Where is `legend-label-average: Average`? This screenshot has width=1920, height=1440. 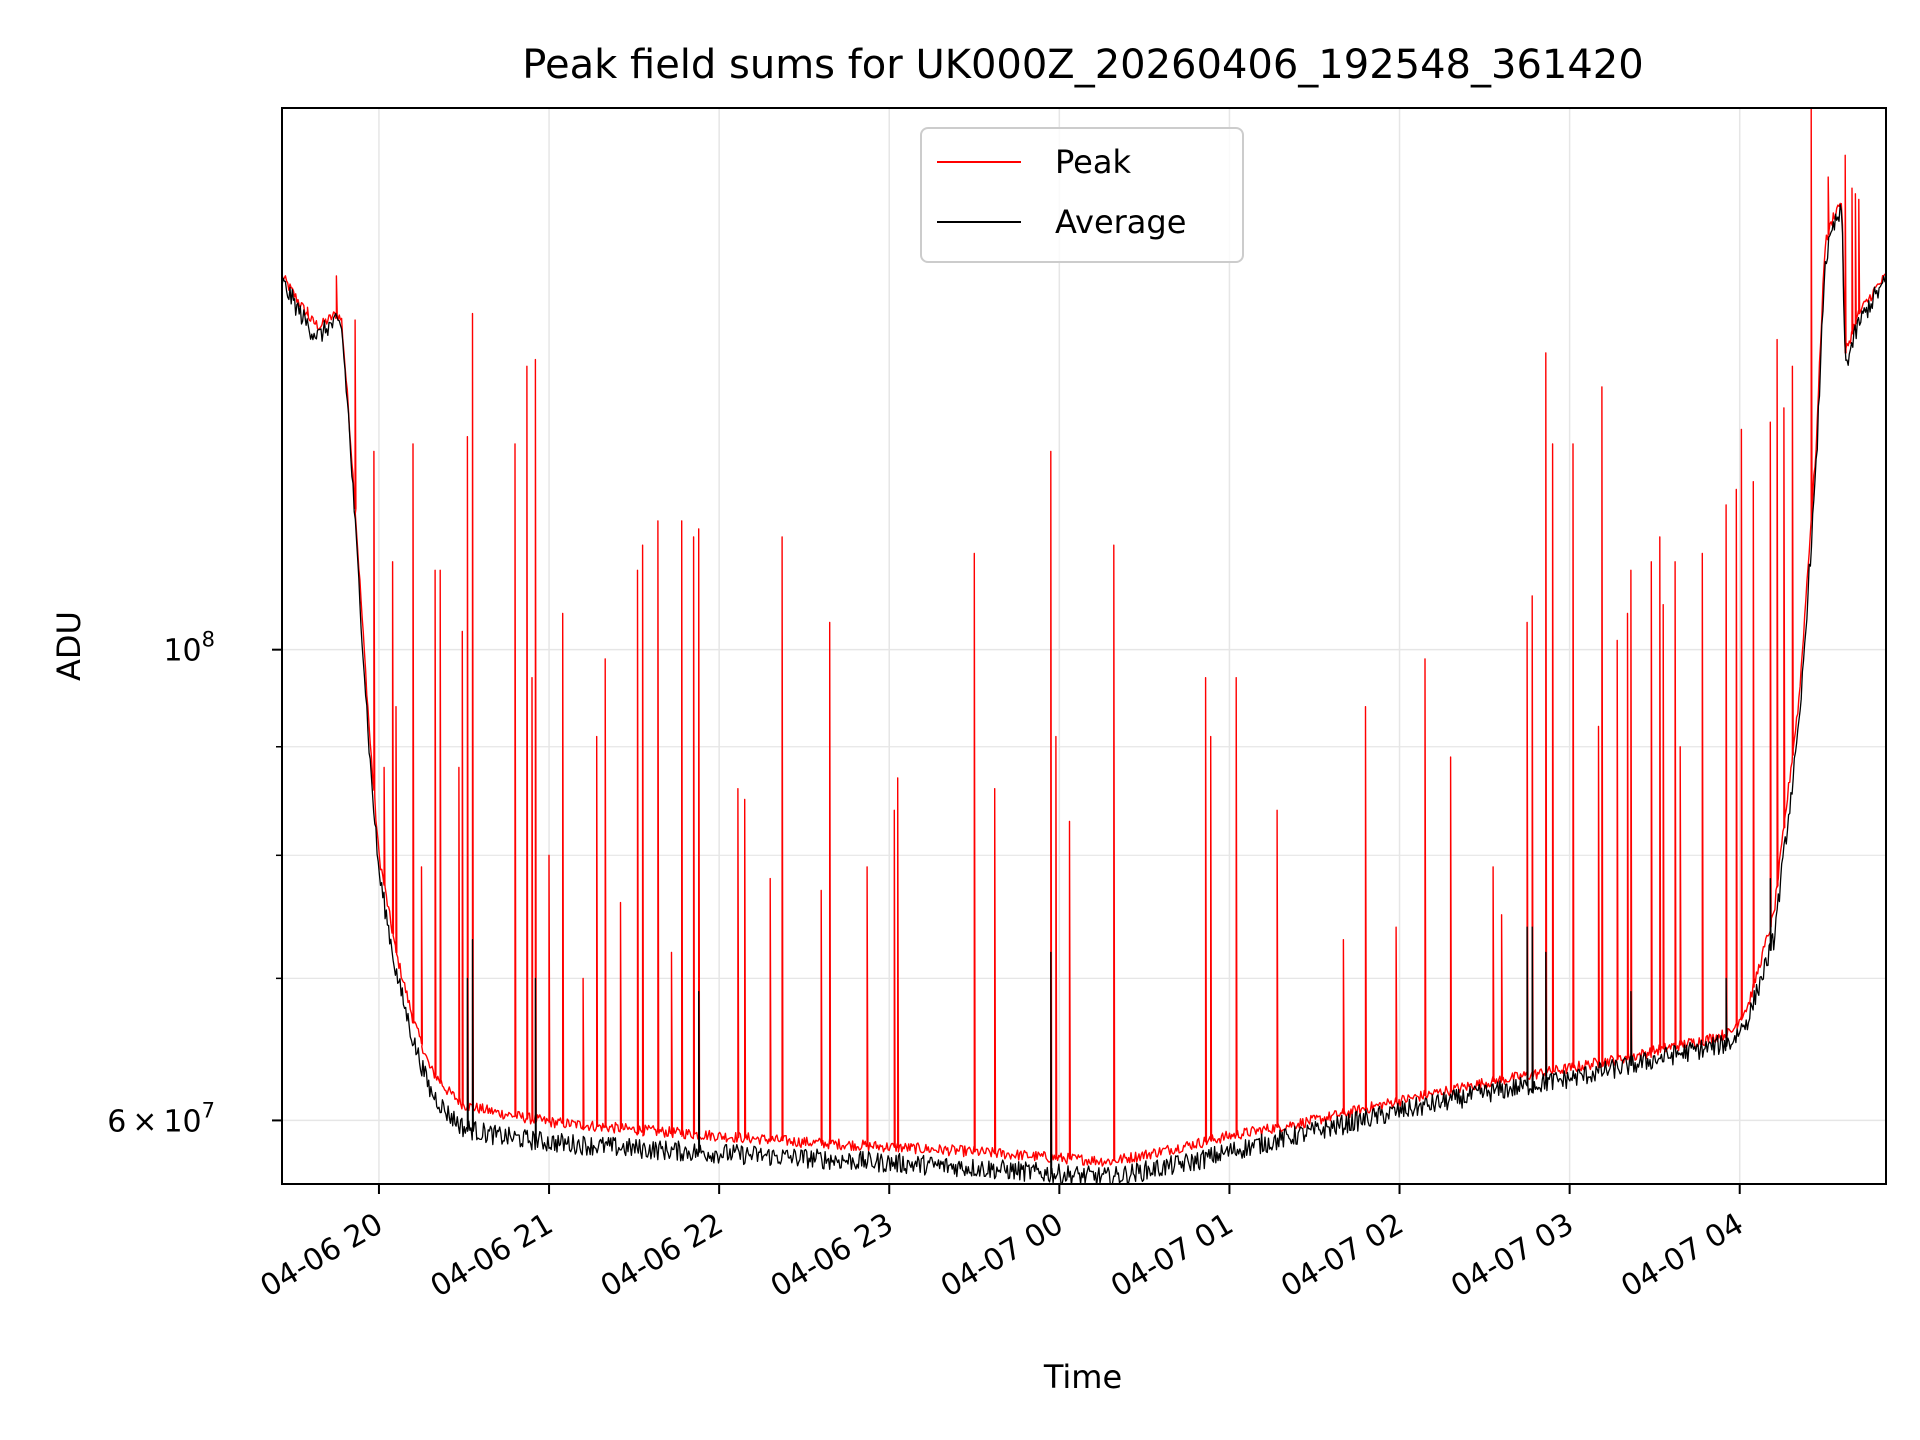
legend-label-average: Average is located at coordinates (1120, 222).